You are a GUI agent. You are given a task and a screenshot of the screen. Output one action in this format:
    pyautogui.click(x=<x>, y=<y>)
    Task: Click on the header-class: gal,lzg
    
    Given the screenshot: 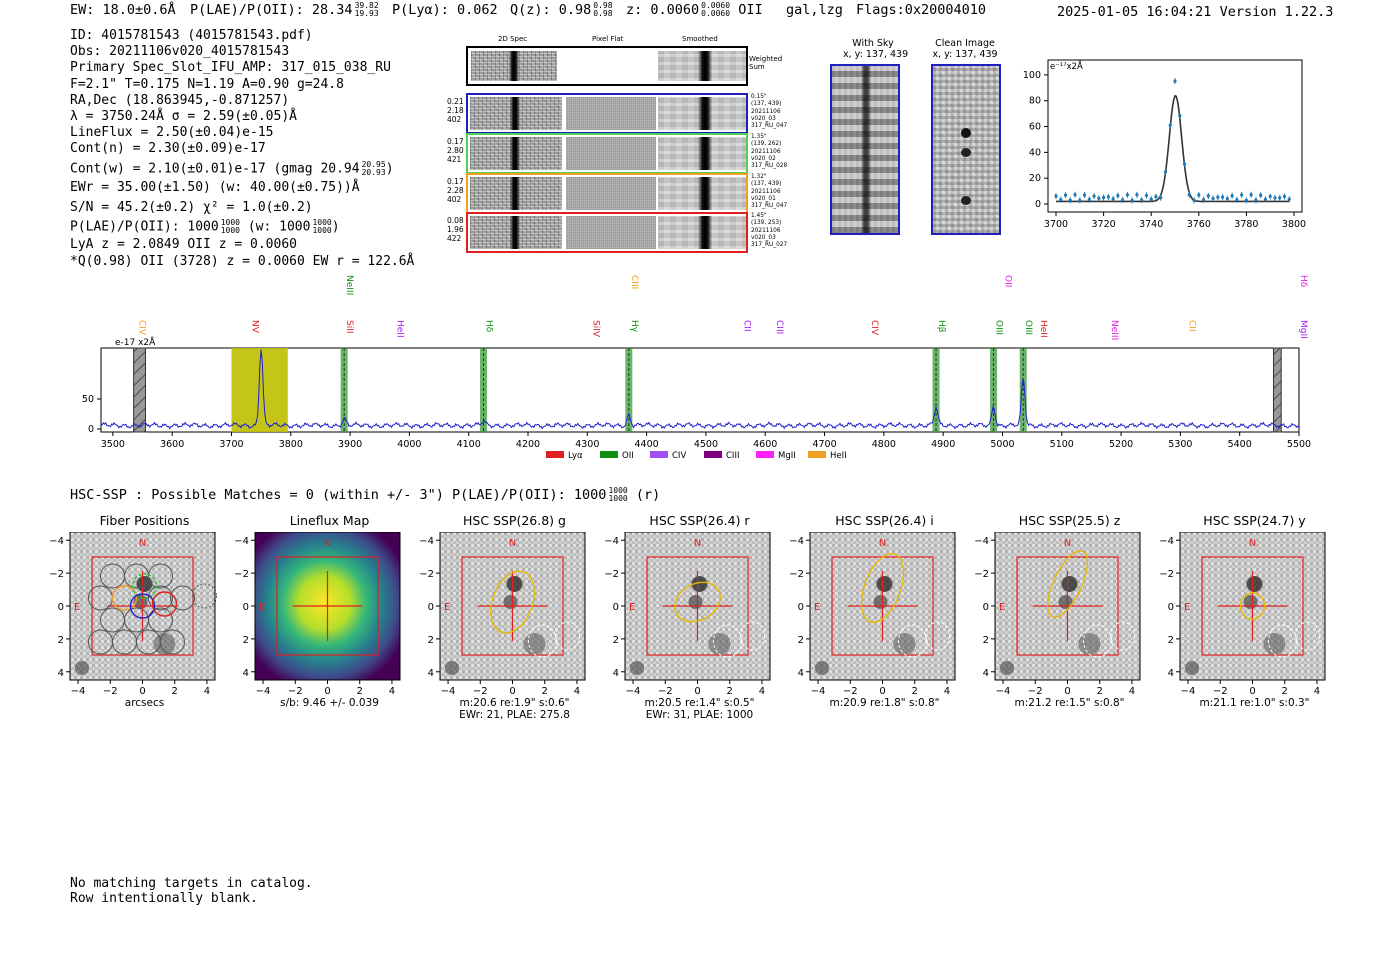 What is the action you would take?
    pyautogui.click(x=814, y=10)
    